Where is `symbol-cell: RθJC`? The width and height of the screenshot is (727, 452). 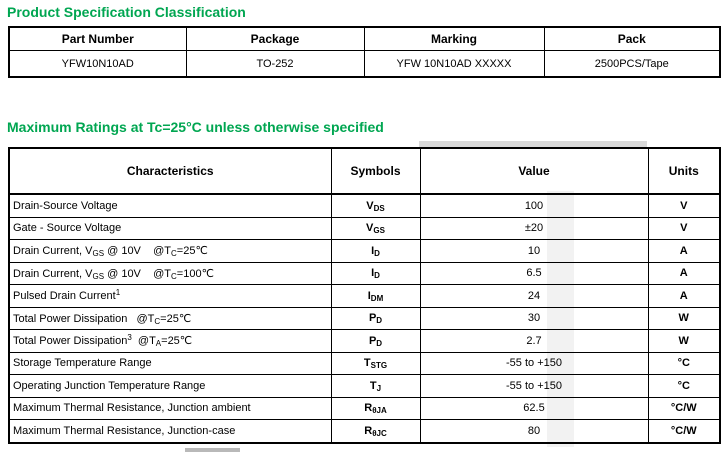
symbol-cell: RθJC is located at coordinates (375, 431).